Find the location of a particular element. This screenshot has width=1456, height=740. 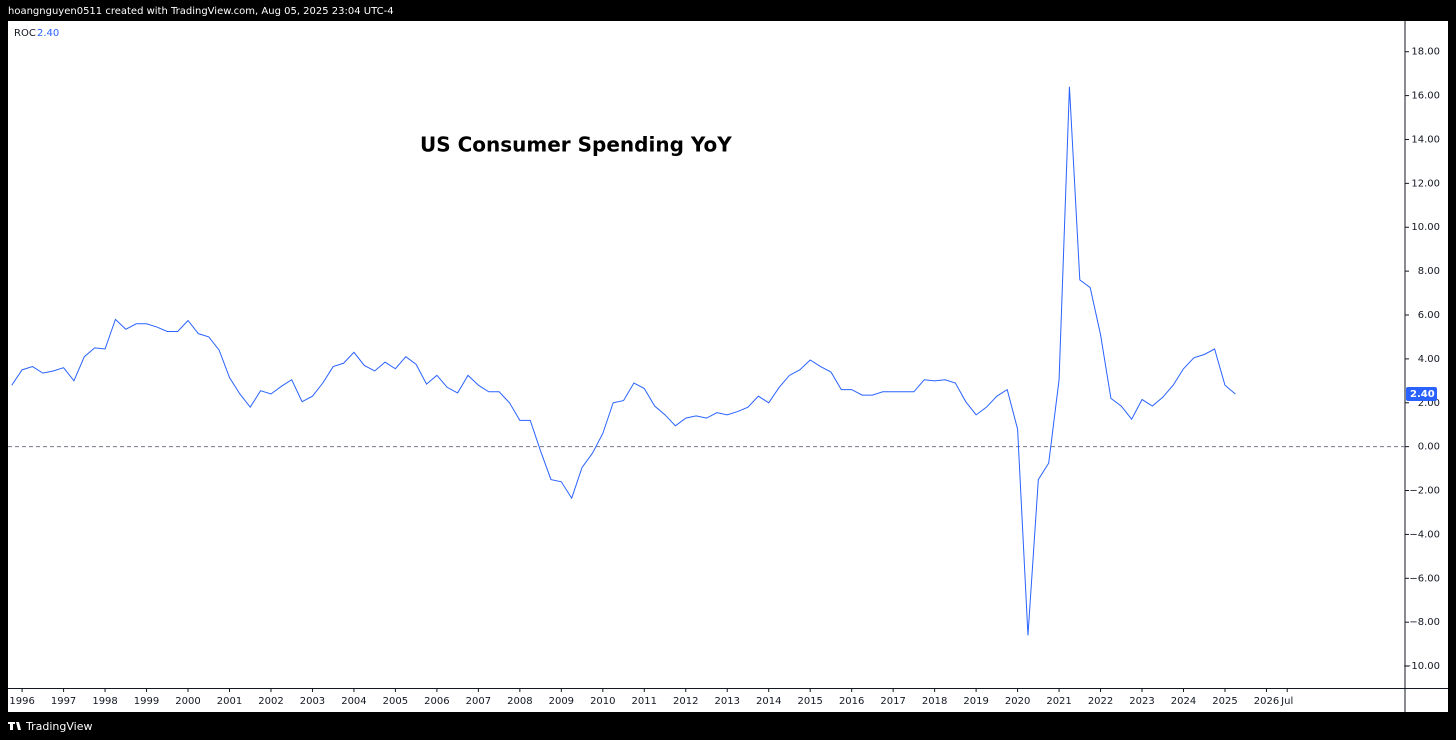

price-tag: 2.40 is located at coordinates (1421, 393).